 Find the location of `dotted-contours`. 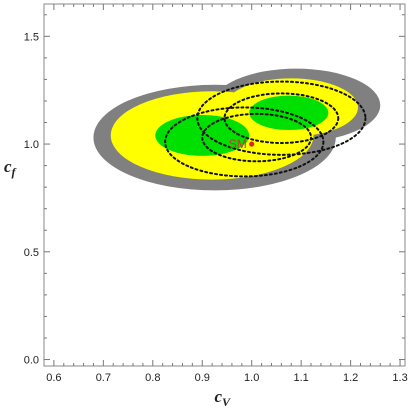

dotted-contours is located at coordinates (265, 129).